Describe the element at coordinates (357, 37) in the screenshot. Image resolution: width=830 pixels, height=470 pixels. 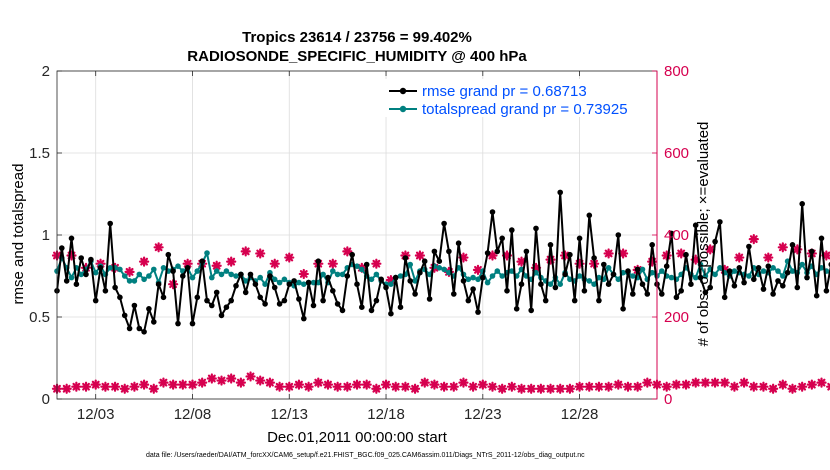
I see `chart-title-line1: Tropics 23614 / 23756 = 99.402%` at that location.